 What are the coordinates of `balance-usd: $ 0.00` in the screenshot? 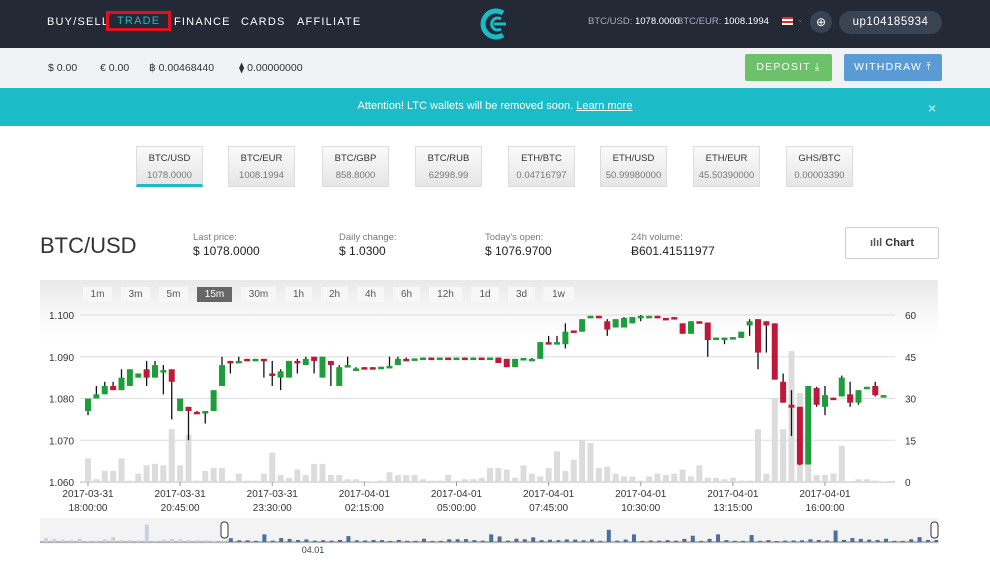 It's located at (63, 68).